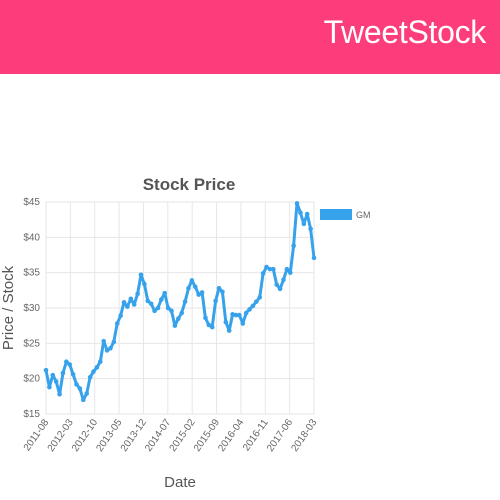 Image resolution: width=500 pixels, height=500 pixels. Describe the element at coordinates (336, 214) in the screenshot. I see `legend-swatch-gm` at that location.